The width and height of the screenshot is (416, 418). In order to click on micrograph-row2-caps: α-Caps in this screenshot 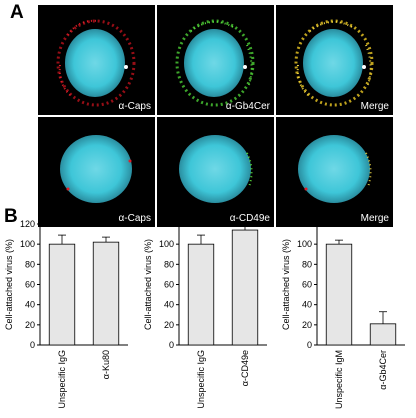, I will do `click(96, 172)`.